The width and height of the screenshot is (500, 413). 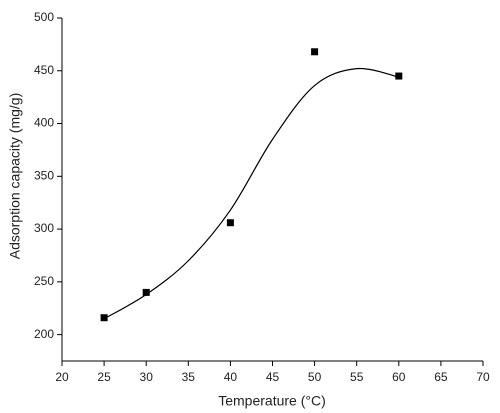 I want to click on x-tick-label: 25, so click(x=104, y=377).